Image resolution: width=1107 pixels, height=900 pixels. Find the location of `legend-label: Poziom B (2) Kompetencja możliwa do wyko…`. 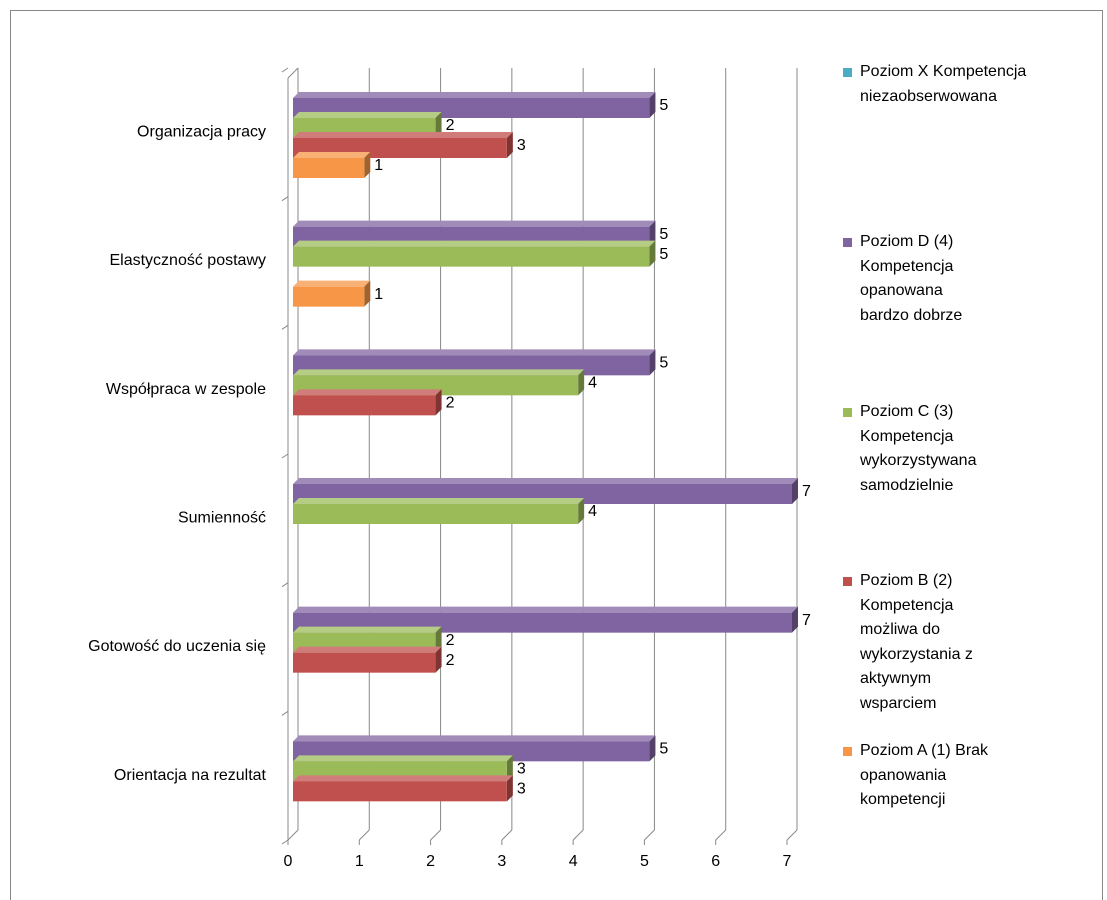

legend-label: Poziom B (2) Kompetencja możliwa do wyko… is located at coordinates (916, 642).